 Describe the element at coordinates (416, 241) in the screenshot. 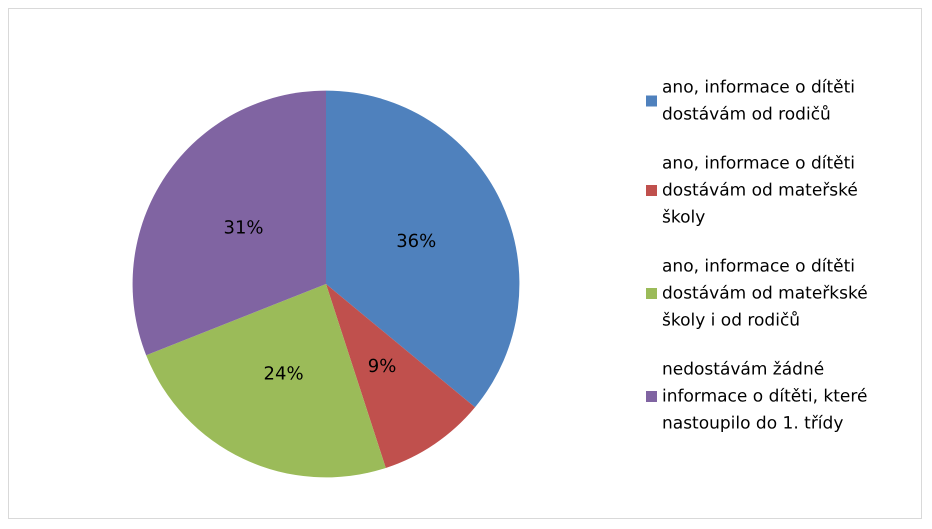

I see `data-label: 36%` at that location.